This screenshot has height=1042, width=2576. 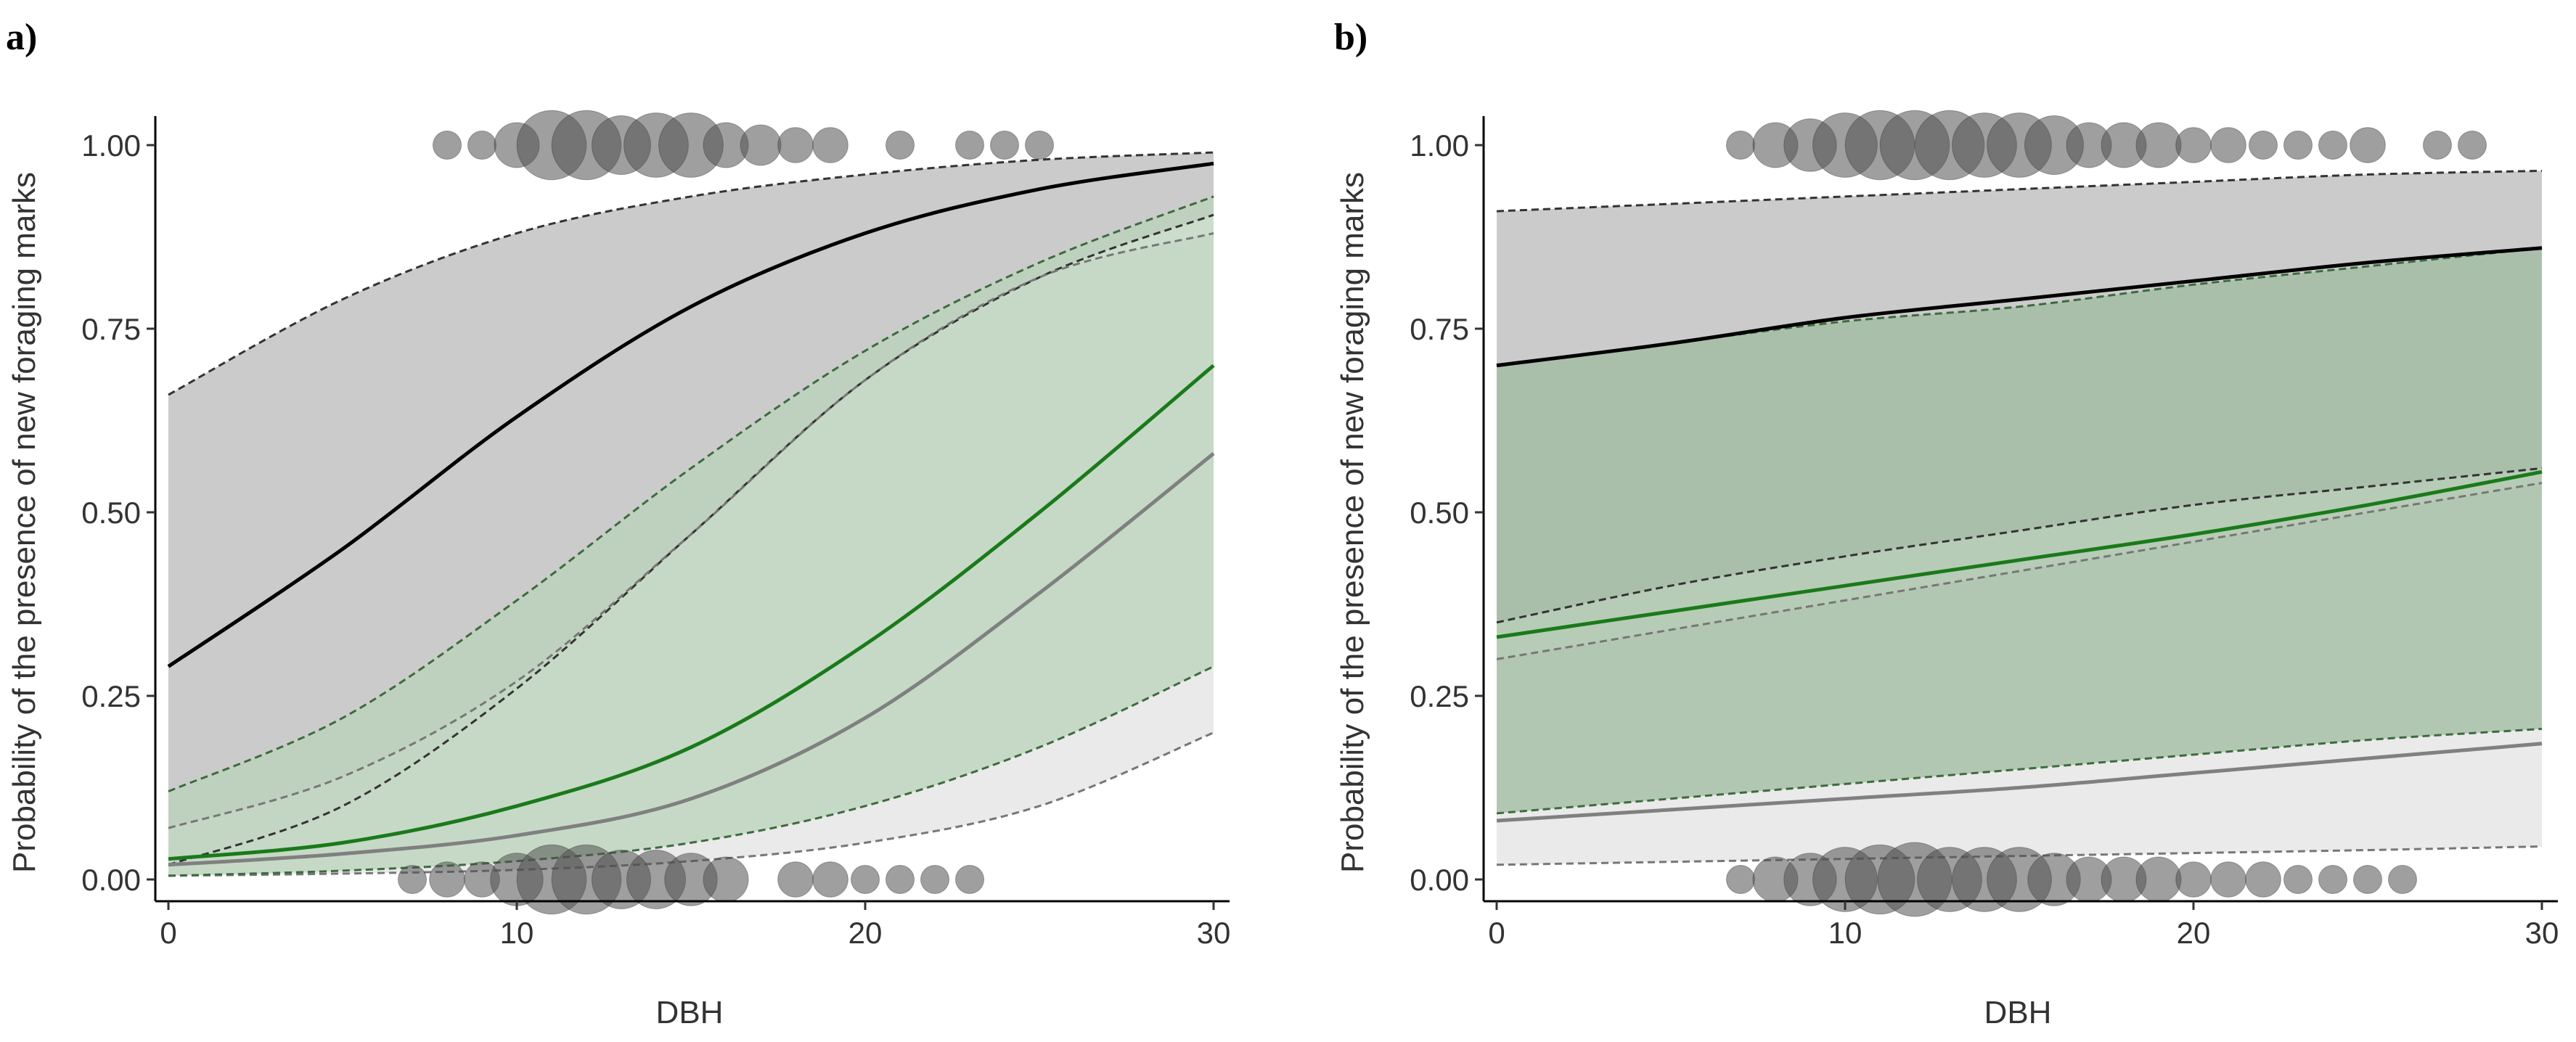 What do you see at coordinates (690, 1013) in the screenshot?
I see `x-axis-title-a: DBH` at bounding box center [690, 1013].